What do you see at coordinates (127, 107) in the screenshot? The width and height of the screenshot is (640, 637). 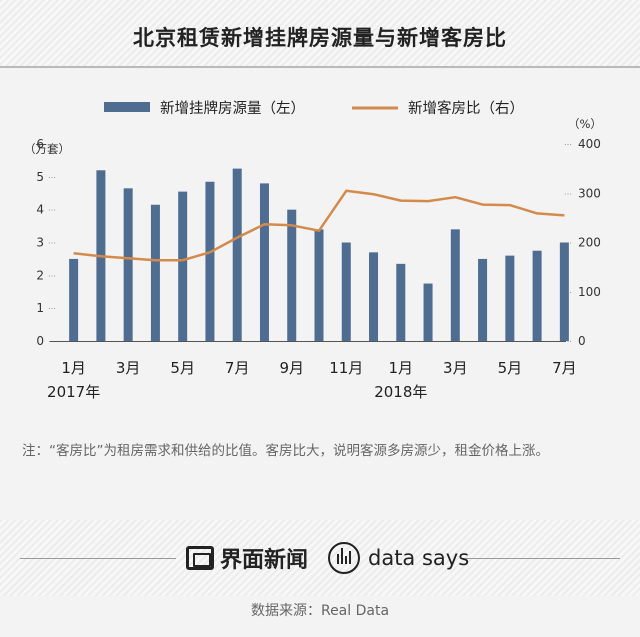 I see `legend-bar-swatch` at bounding box center [127, 107].